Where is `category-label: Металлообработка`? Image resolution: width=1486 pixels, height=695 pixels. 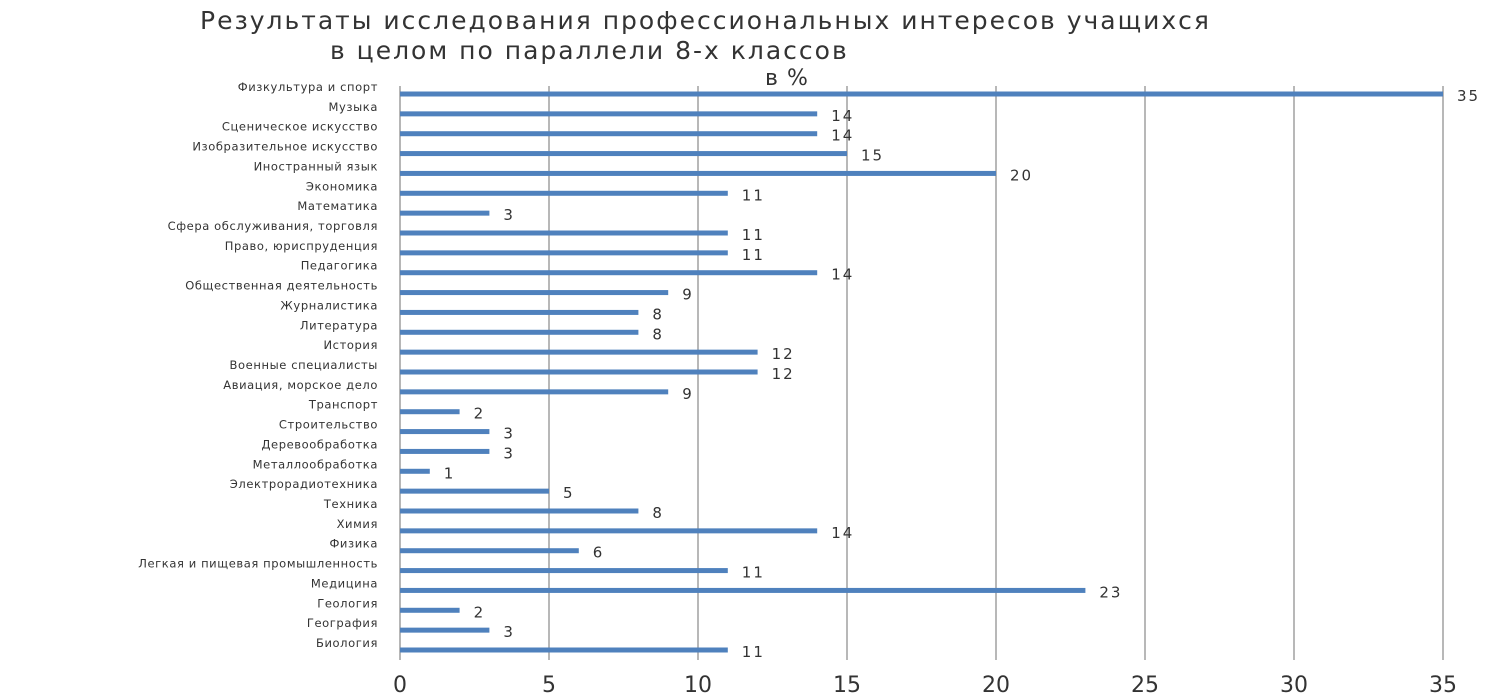 category-label: Металлообработка is located at coordinates (315, 464).